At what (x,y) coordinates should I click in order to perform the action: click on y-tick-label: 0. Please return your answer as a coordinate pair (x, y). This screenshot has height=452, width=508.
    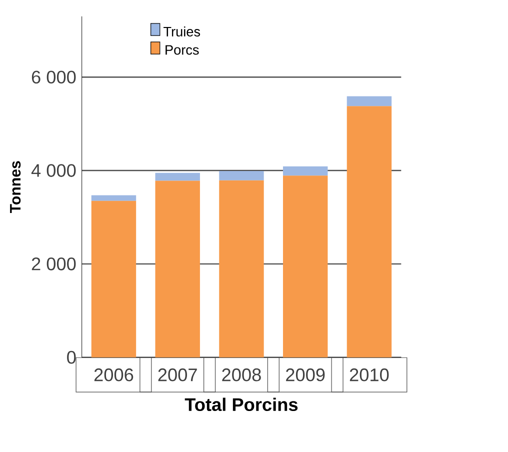
    Looking at the image, I should click on (71, 357).